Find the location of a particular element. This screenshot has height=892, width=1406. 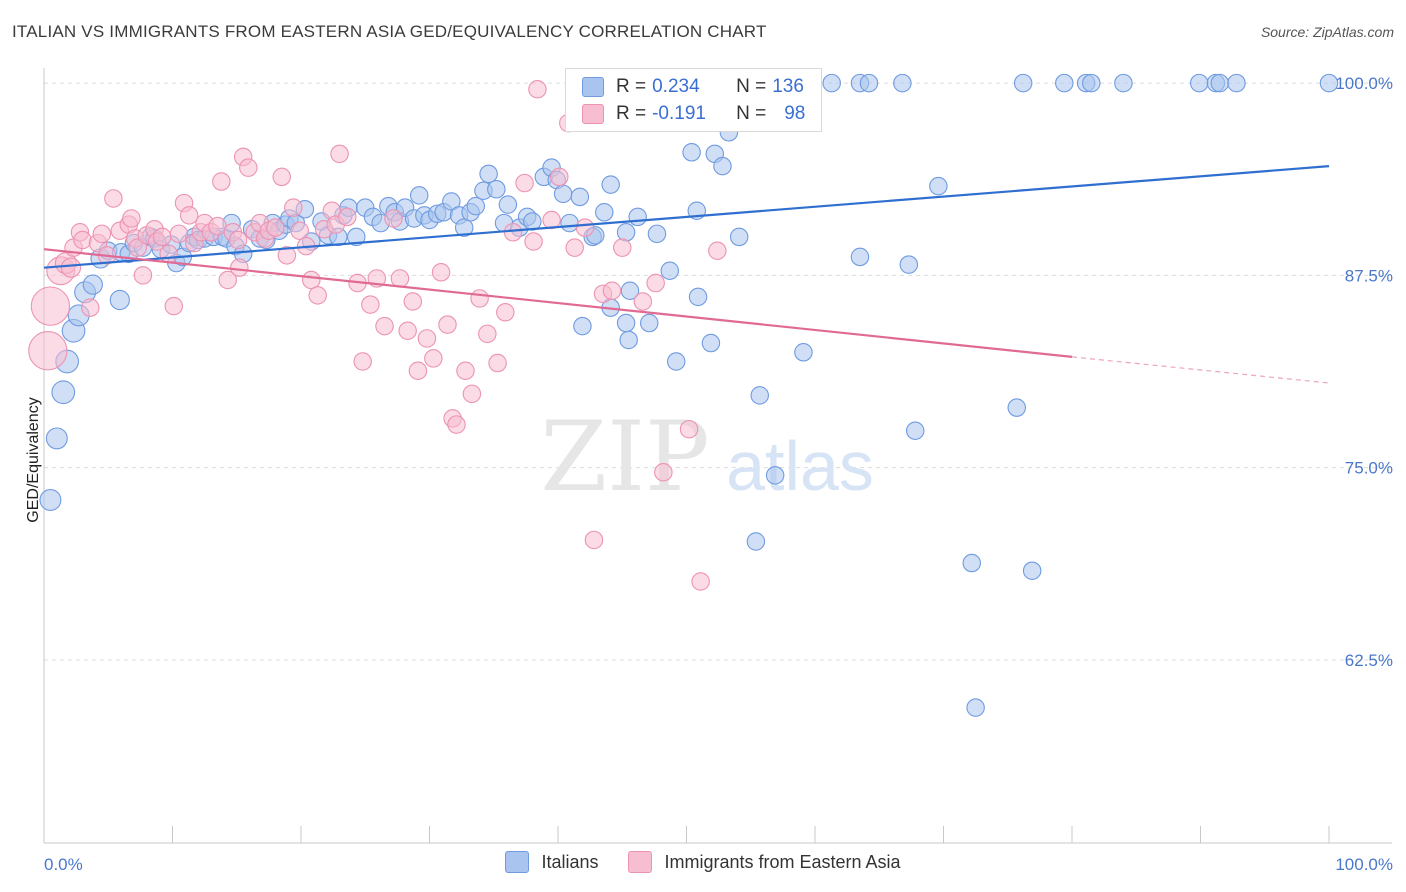

watermark-zip: ZIP is located at coordinates (624, 457).